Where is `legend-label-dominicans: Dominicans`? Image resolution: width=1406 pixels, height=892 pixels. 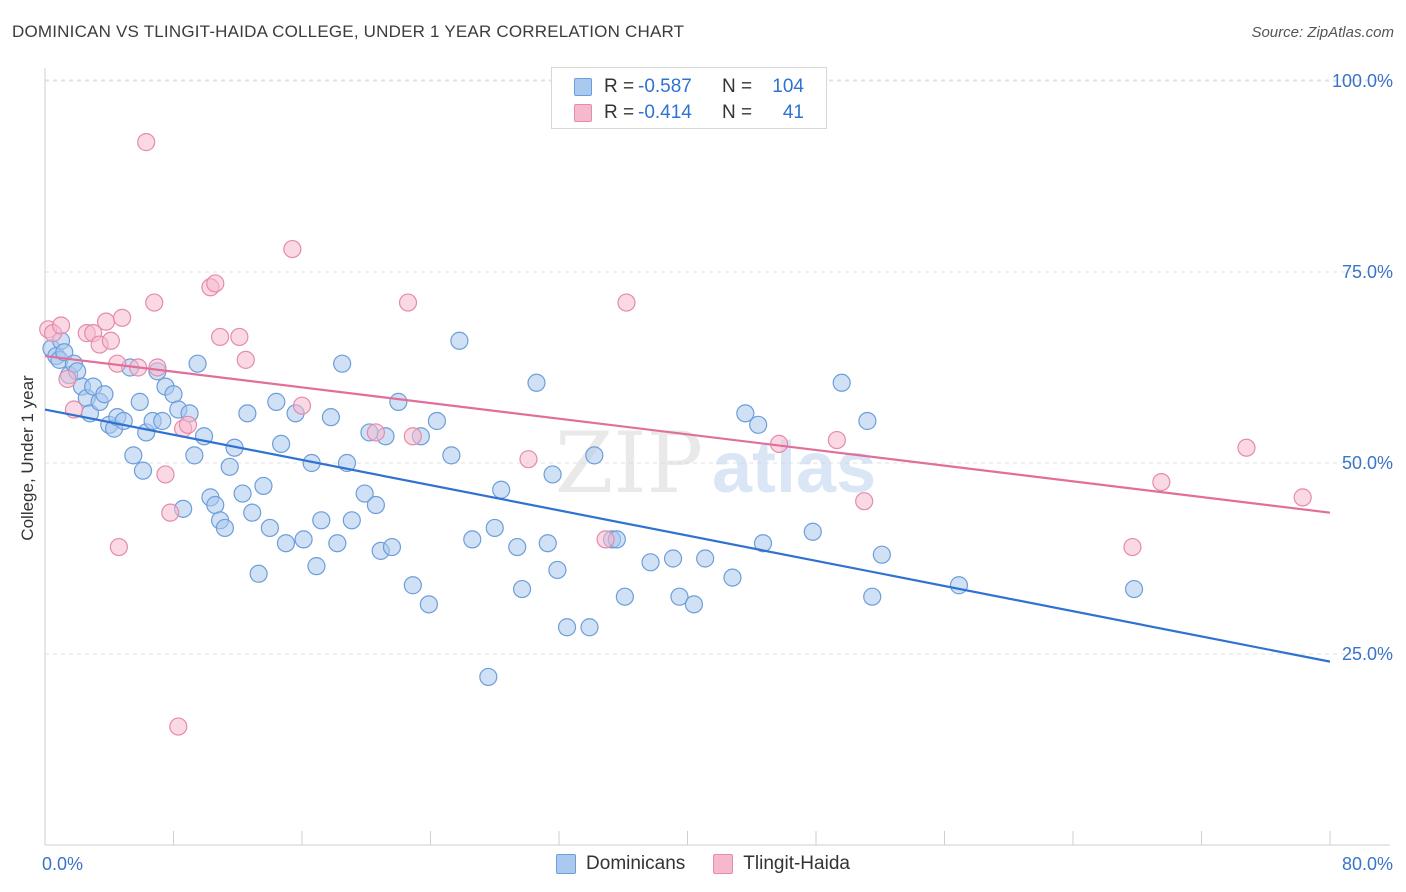 legend-label-dominicans: Dominicans is located at coordinates (636, 863).